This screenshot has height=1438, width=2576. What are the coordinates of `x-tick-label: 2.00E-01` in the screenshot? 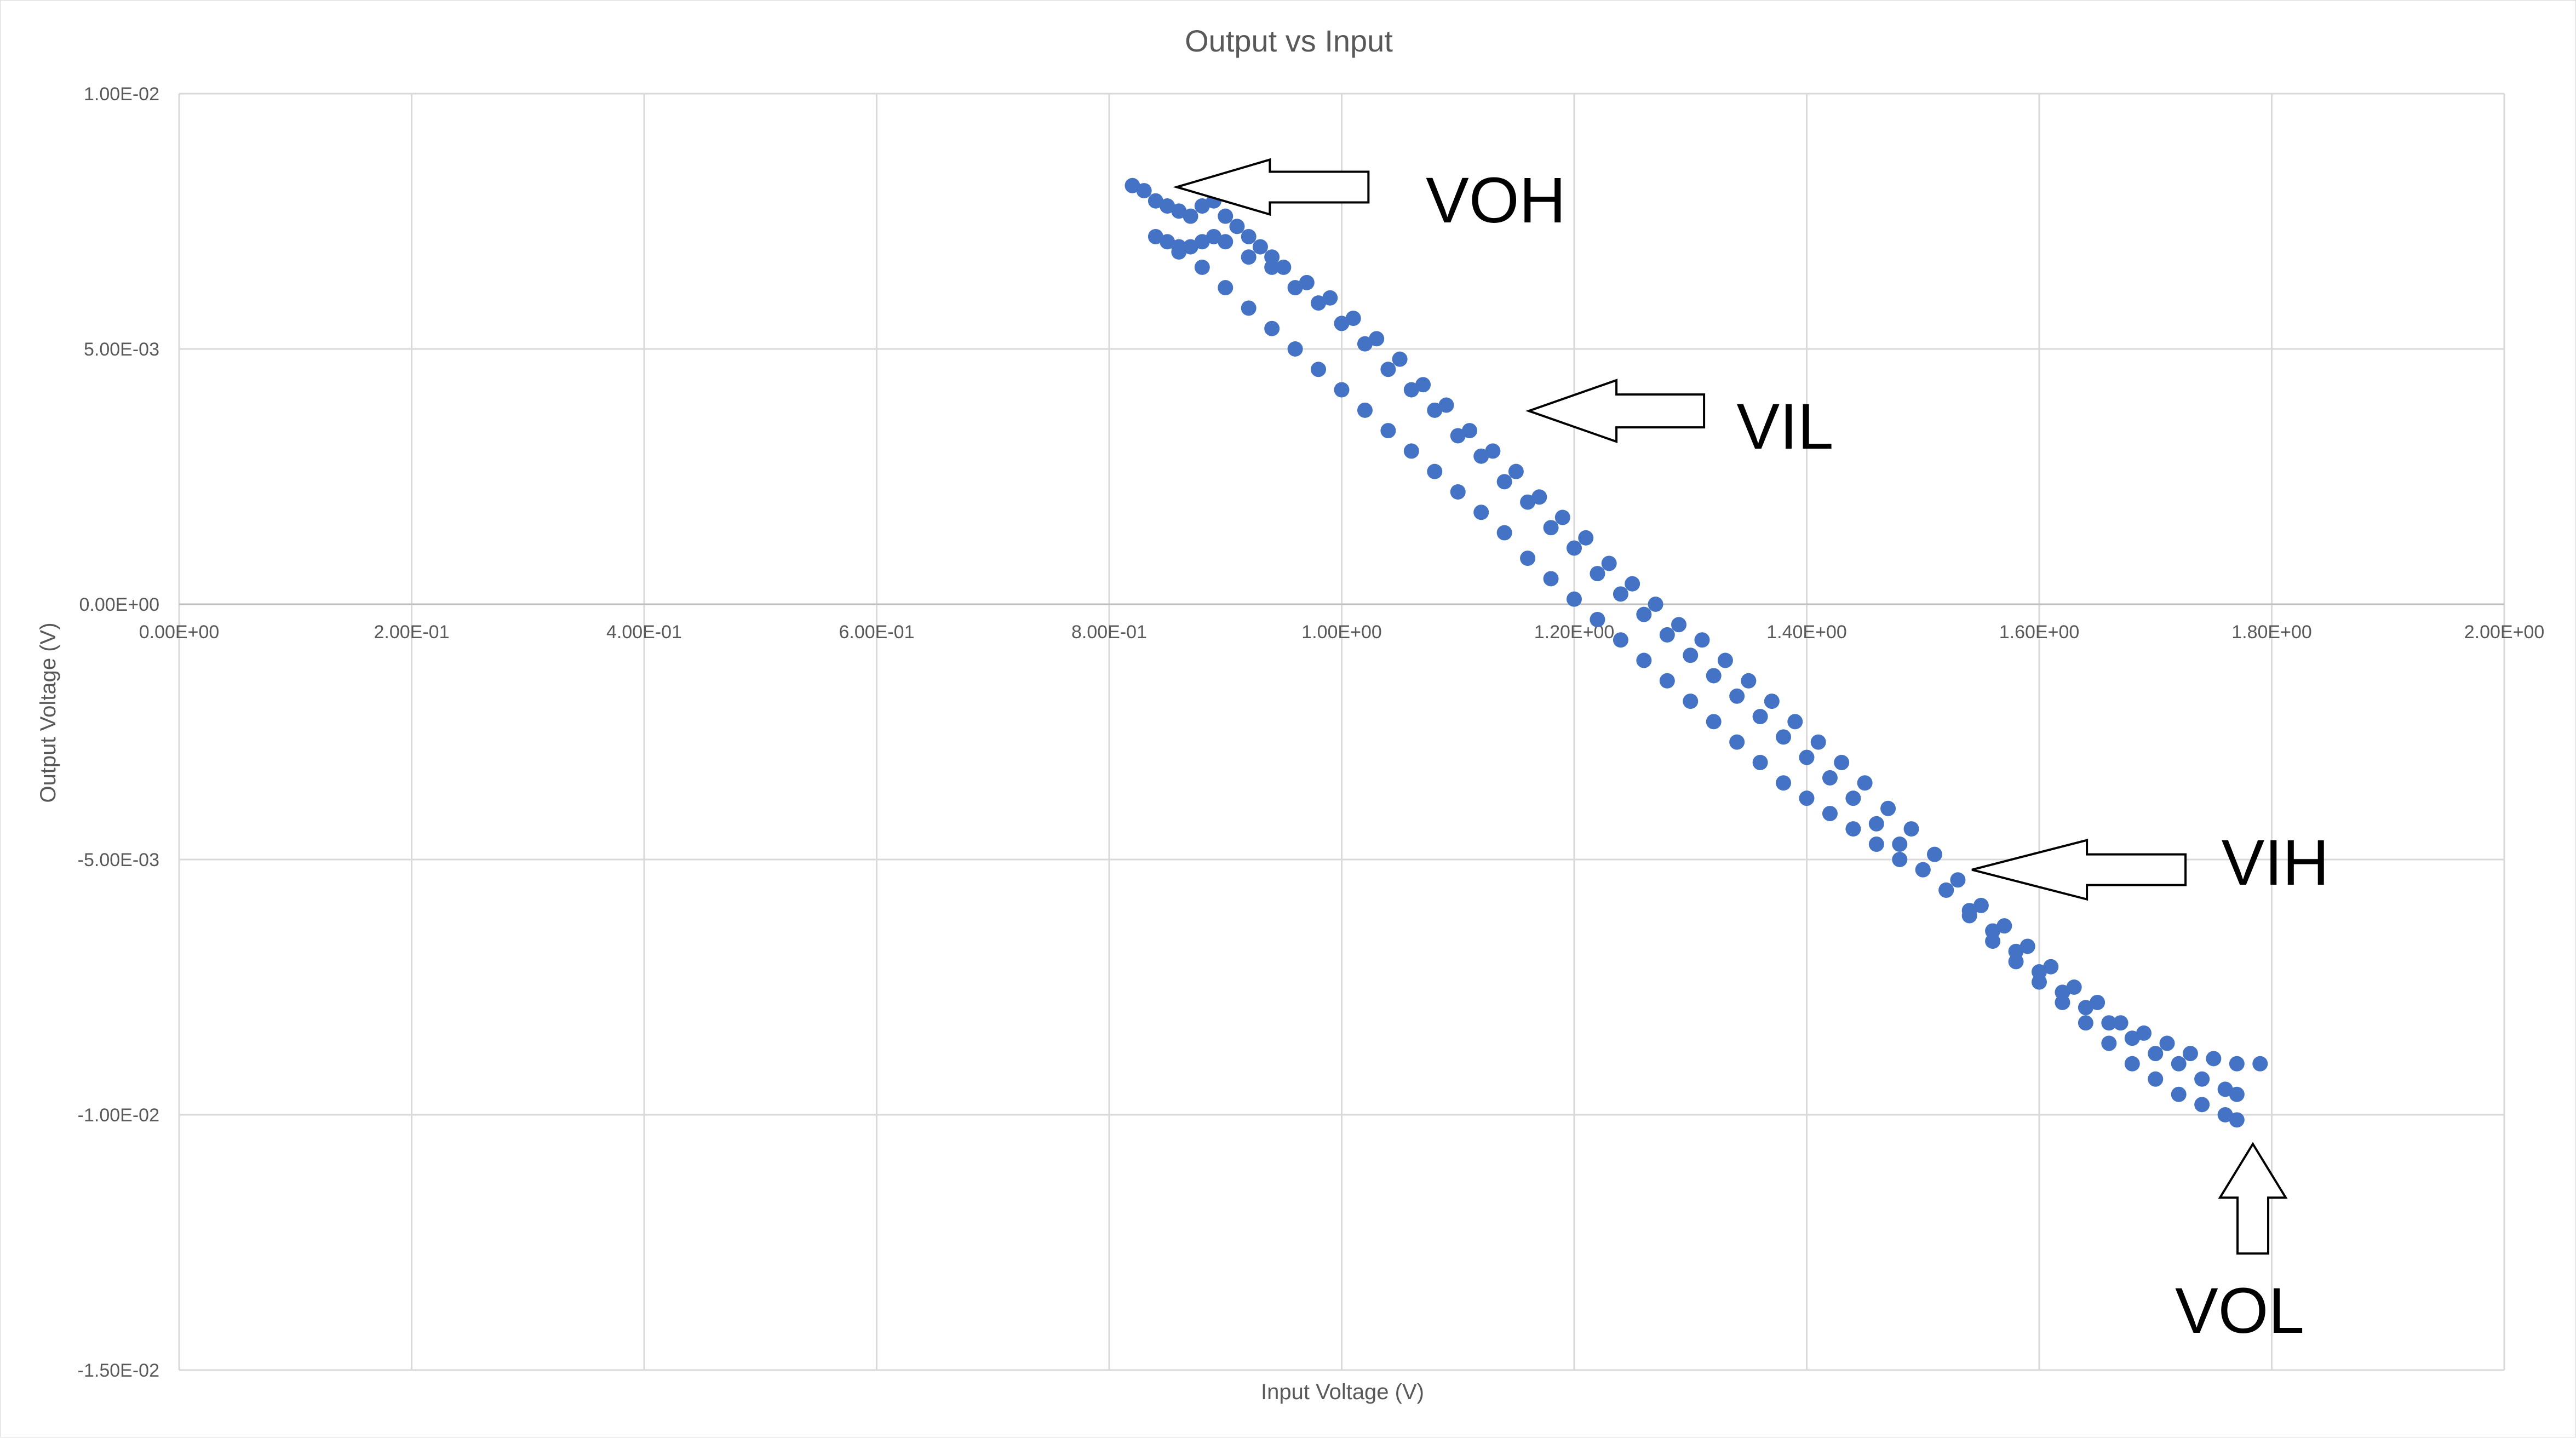 It's located at (412, 632).